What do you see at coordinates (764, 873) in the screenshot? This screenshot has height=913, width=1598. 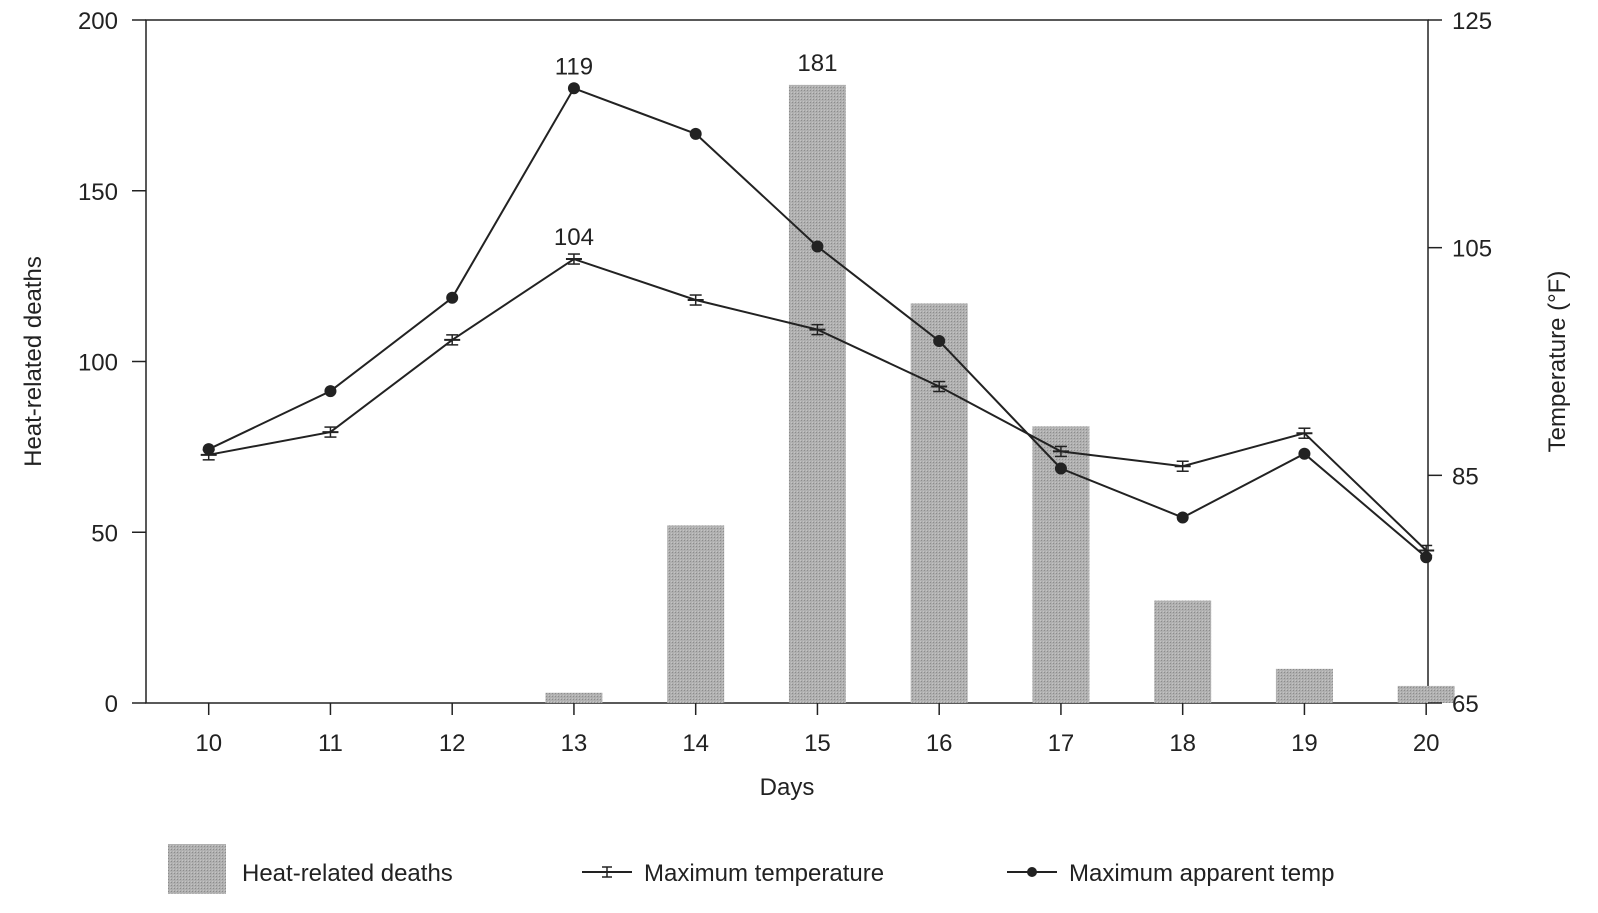 I see `legend-label: Maximum temperature` at bounding box center [764, 873].